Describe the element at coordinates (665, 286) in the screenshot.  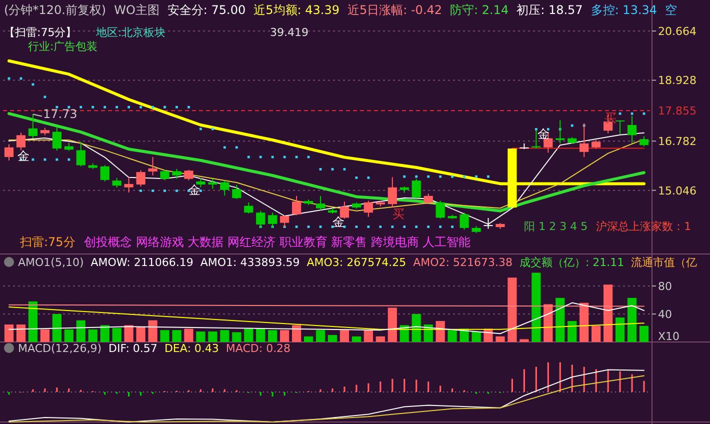
I see `y-tick-label: 80` at that location.